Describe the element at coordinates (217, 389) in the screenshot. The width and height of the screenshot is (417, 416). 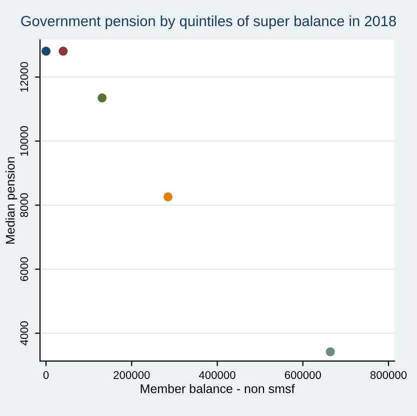
I see `x-axis-title: Member balance - non smsf` at that location.